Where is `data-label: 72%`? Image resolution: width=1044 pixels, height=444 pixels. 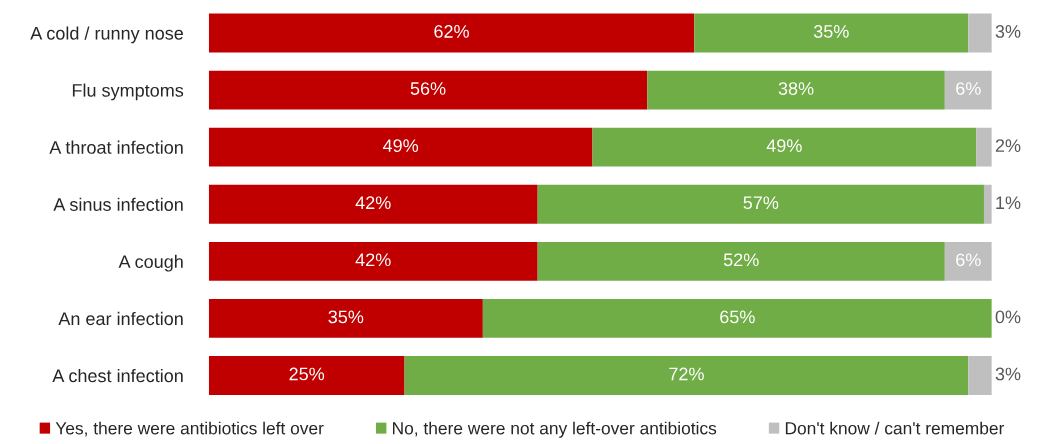
data-label: 72% is located at coordinates (686, 374).